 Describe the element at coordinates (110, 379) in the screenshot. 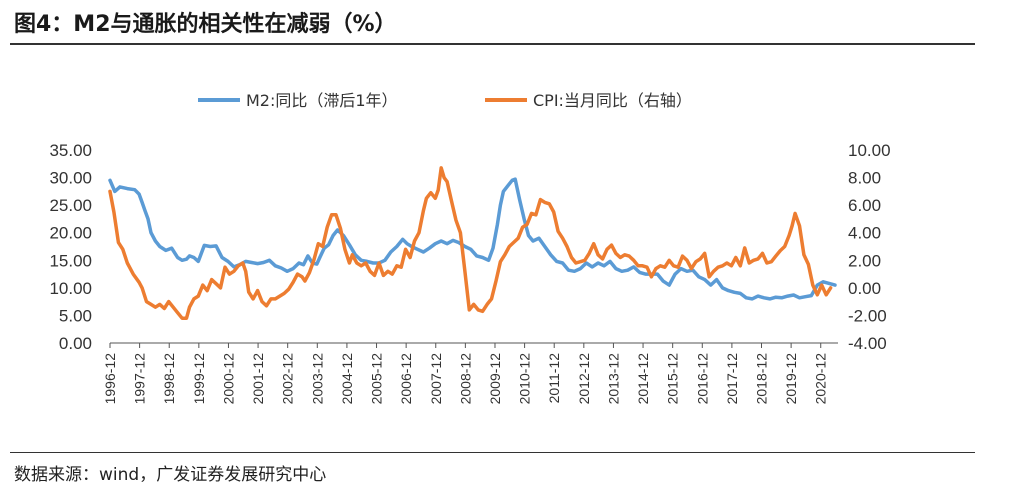

I see `x-tick-label: 1996-12` at that location.